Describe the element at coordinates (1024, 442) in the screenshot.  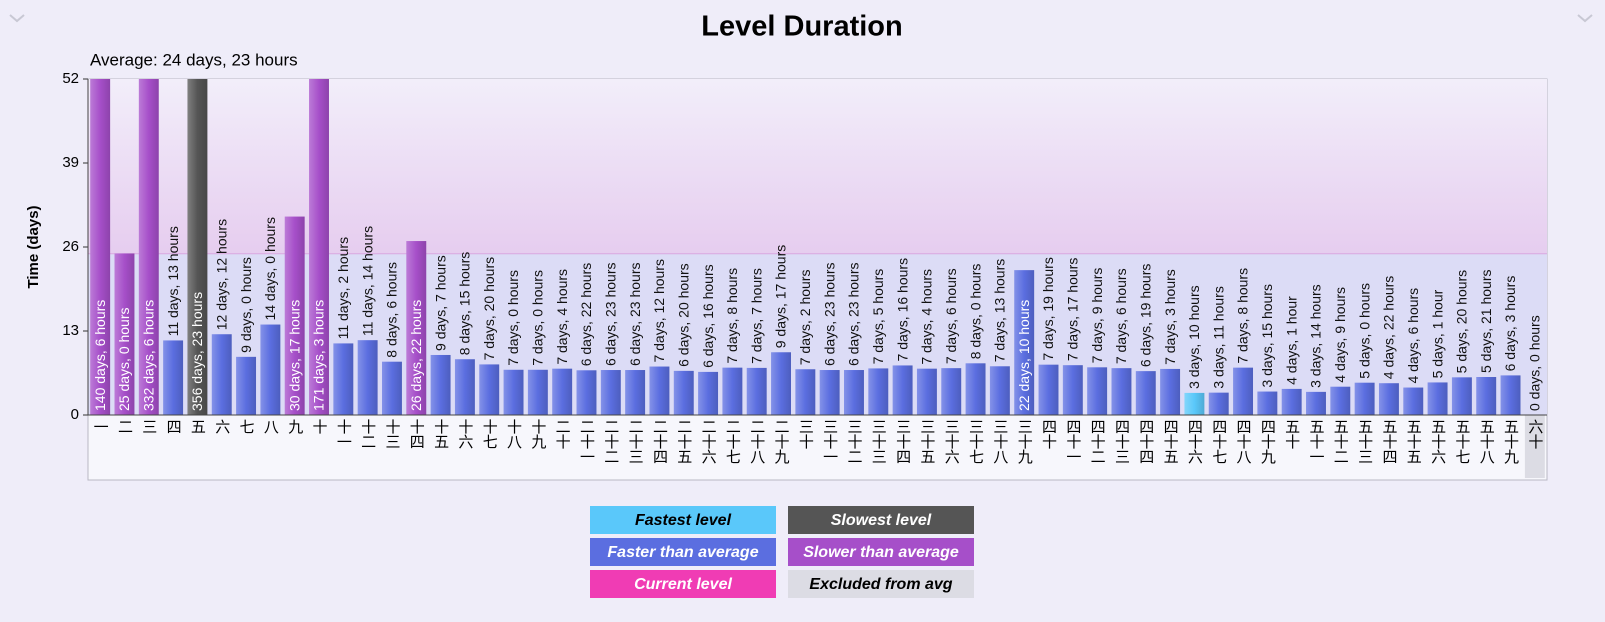
I see `x-tick-label: 三十九` at that location.